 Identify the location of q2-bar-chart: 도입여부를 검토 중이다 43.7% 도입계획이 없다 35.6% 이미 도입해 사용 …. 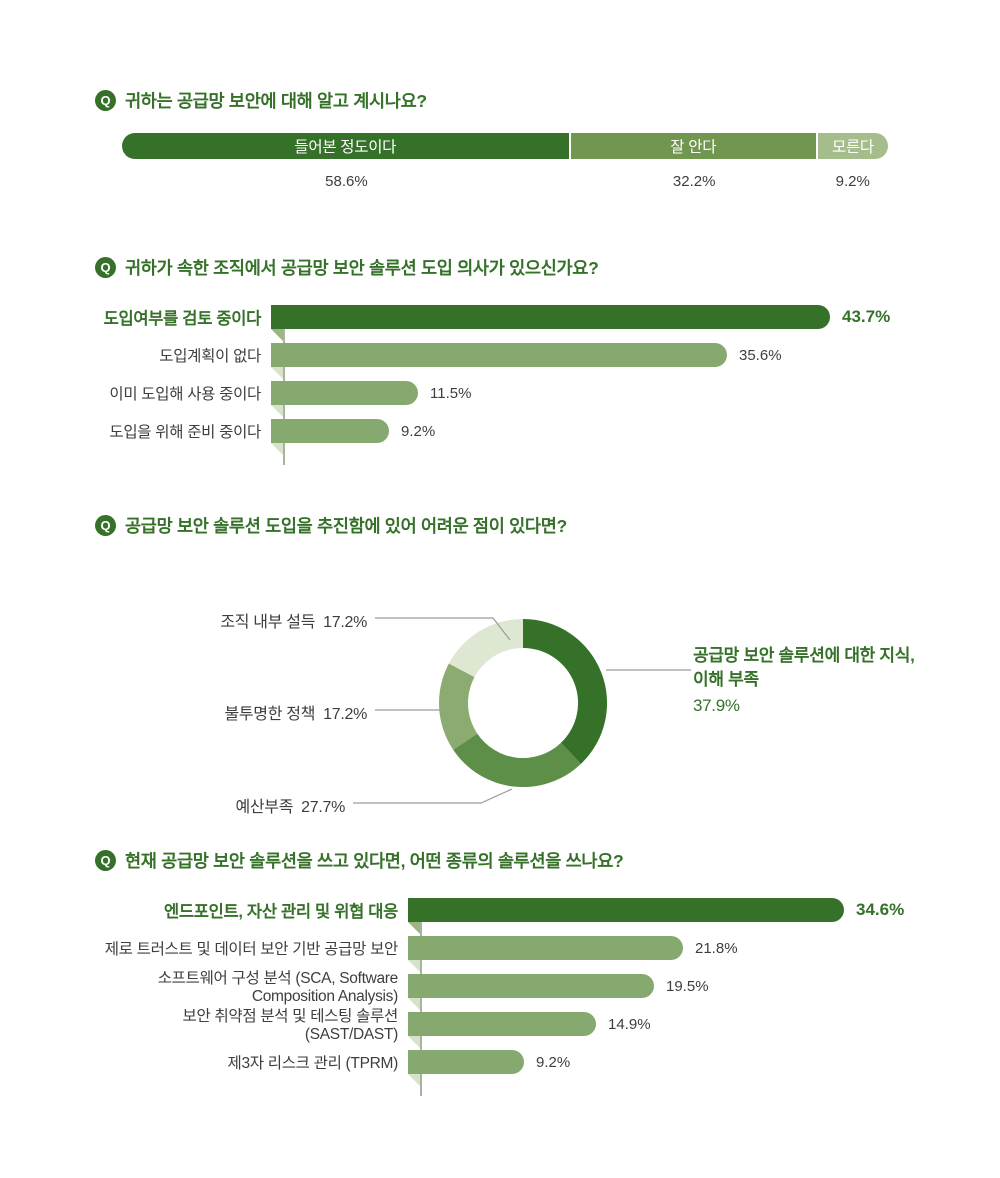
(500, 381).